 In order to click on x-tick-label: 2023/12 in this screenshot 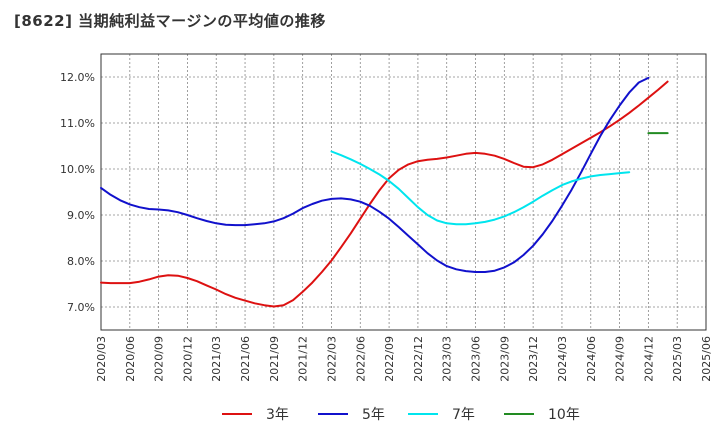, I will do `click(533, 359)`.